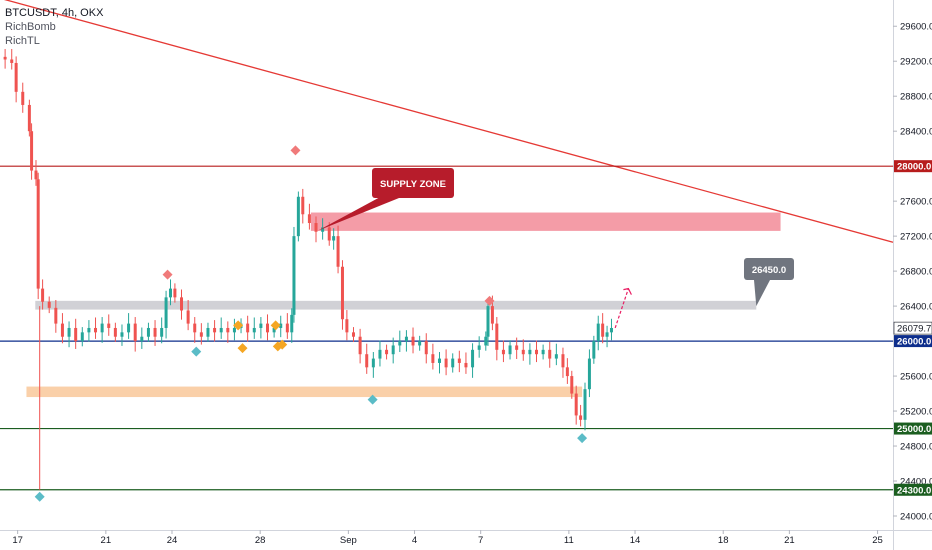  What do you see at coordinates (916, 447) in the screenshot?
I see `y-tick-label: 24800.0` at bounding box center [916, 447].